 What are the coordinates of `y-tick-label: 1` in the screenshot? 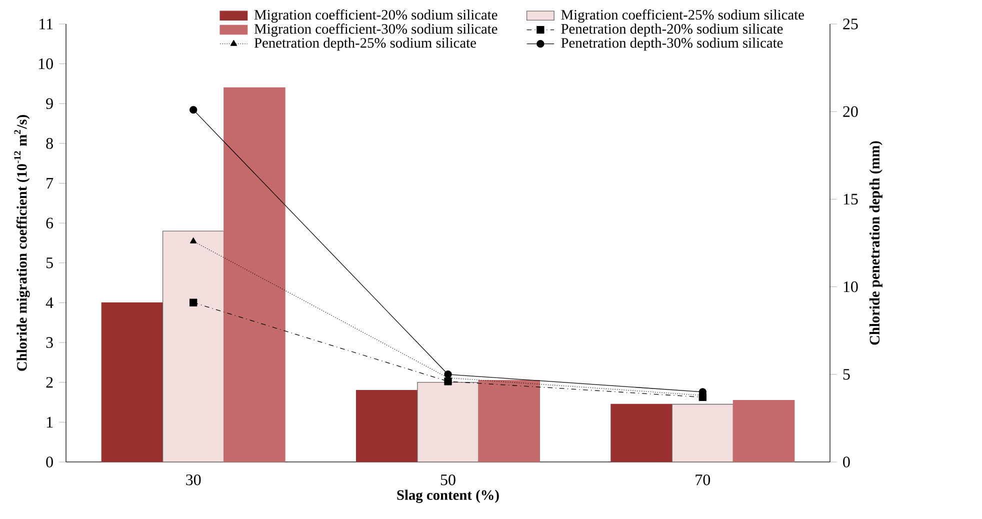 It's located at (49, 422).